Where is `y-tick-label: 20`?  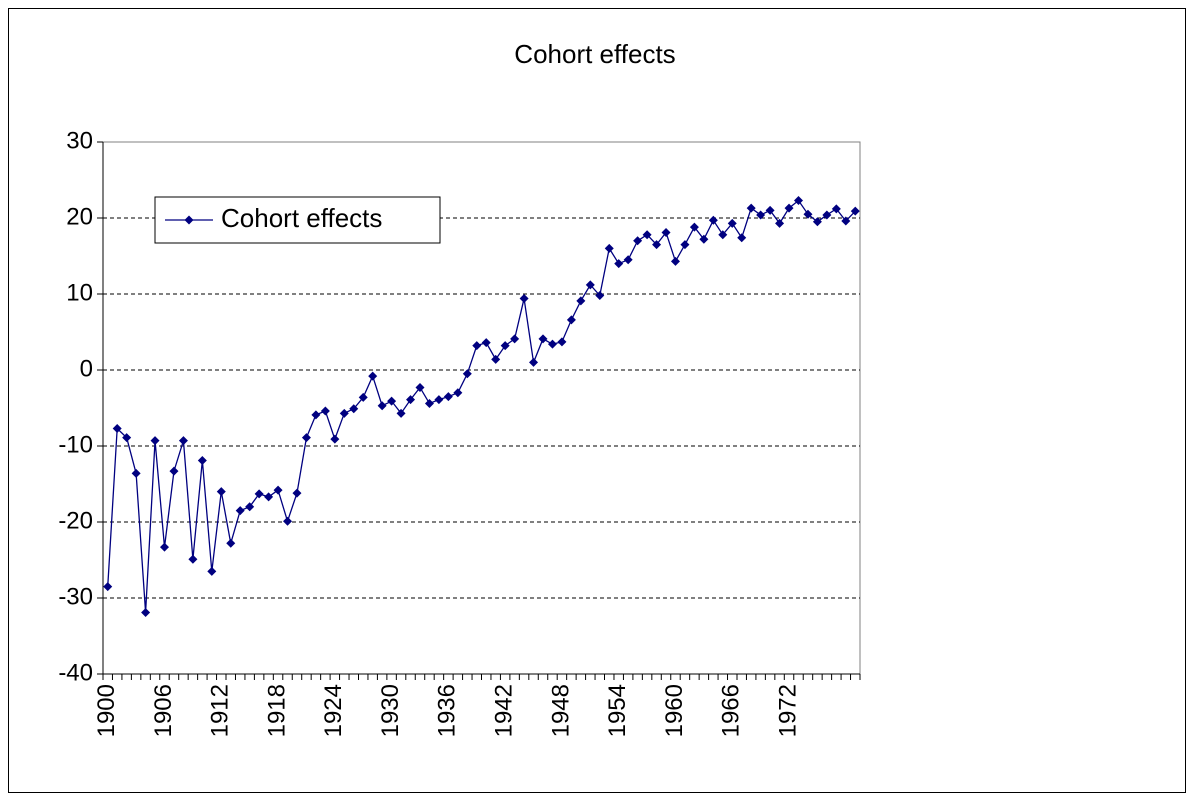
y-tick-label: 20 is located at coordinates (79, 216).